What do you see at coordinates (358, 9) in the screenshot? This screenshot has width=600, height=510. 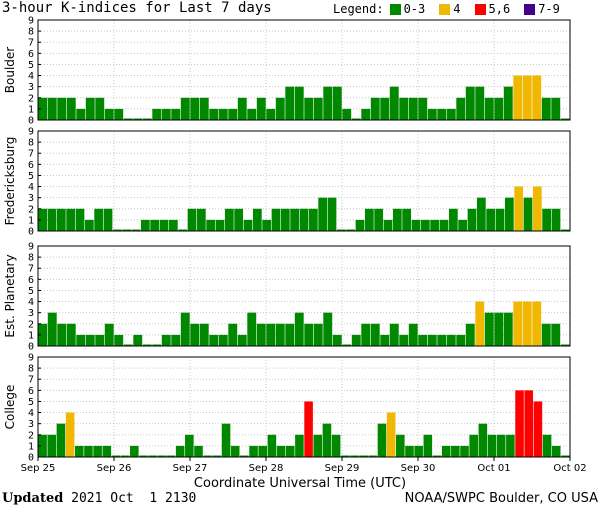 I see `legend-label: Legend:` at bounding box center [358, 9].